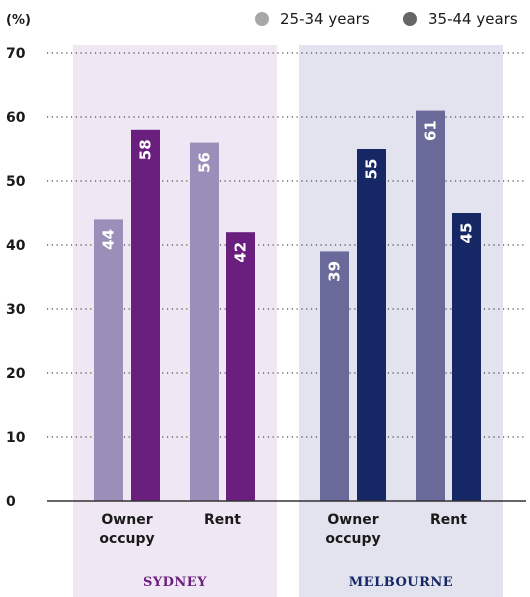 This screenshot has height=597, width=530. Describe the element at coordinates (473, 19) in the screenshot. I see `legend-label: 35-44 years` at that location.